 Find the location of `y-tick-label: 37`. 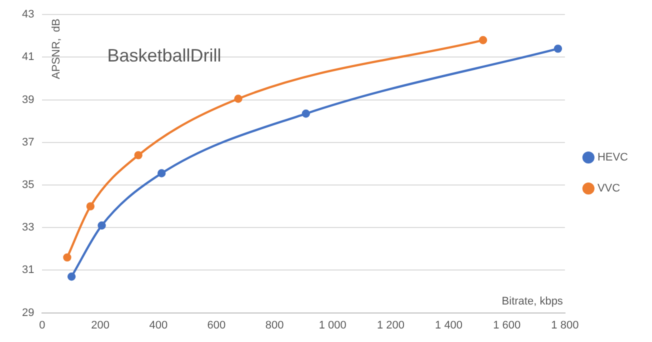

y-tick-label: 37 is located at coordinates (28, 142).